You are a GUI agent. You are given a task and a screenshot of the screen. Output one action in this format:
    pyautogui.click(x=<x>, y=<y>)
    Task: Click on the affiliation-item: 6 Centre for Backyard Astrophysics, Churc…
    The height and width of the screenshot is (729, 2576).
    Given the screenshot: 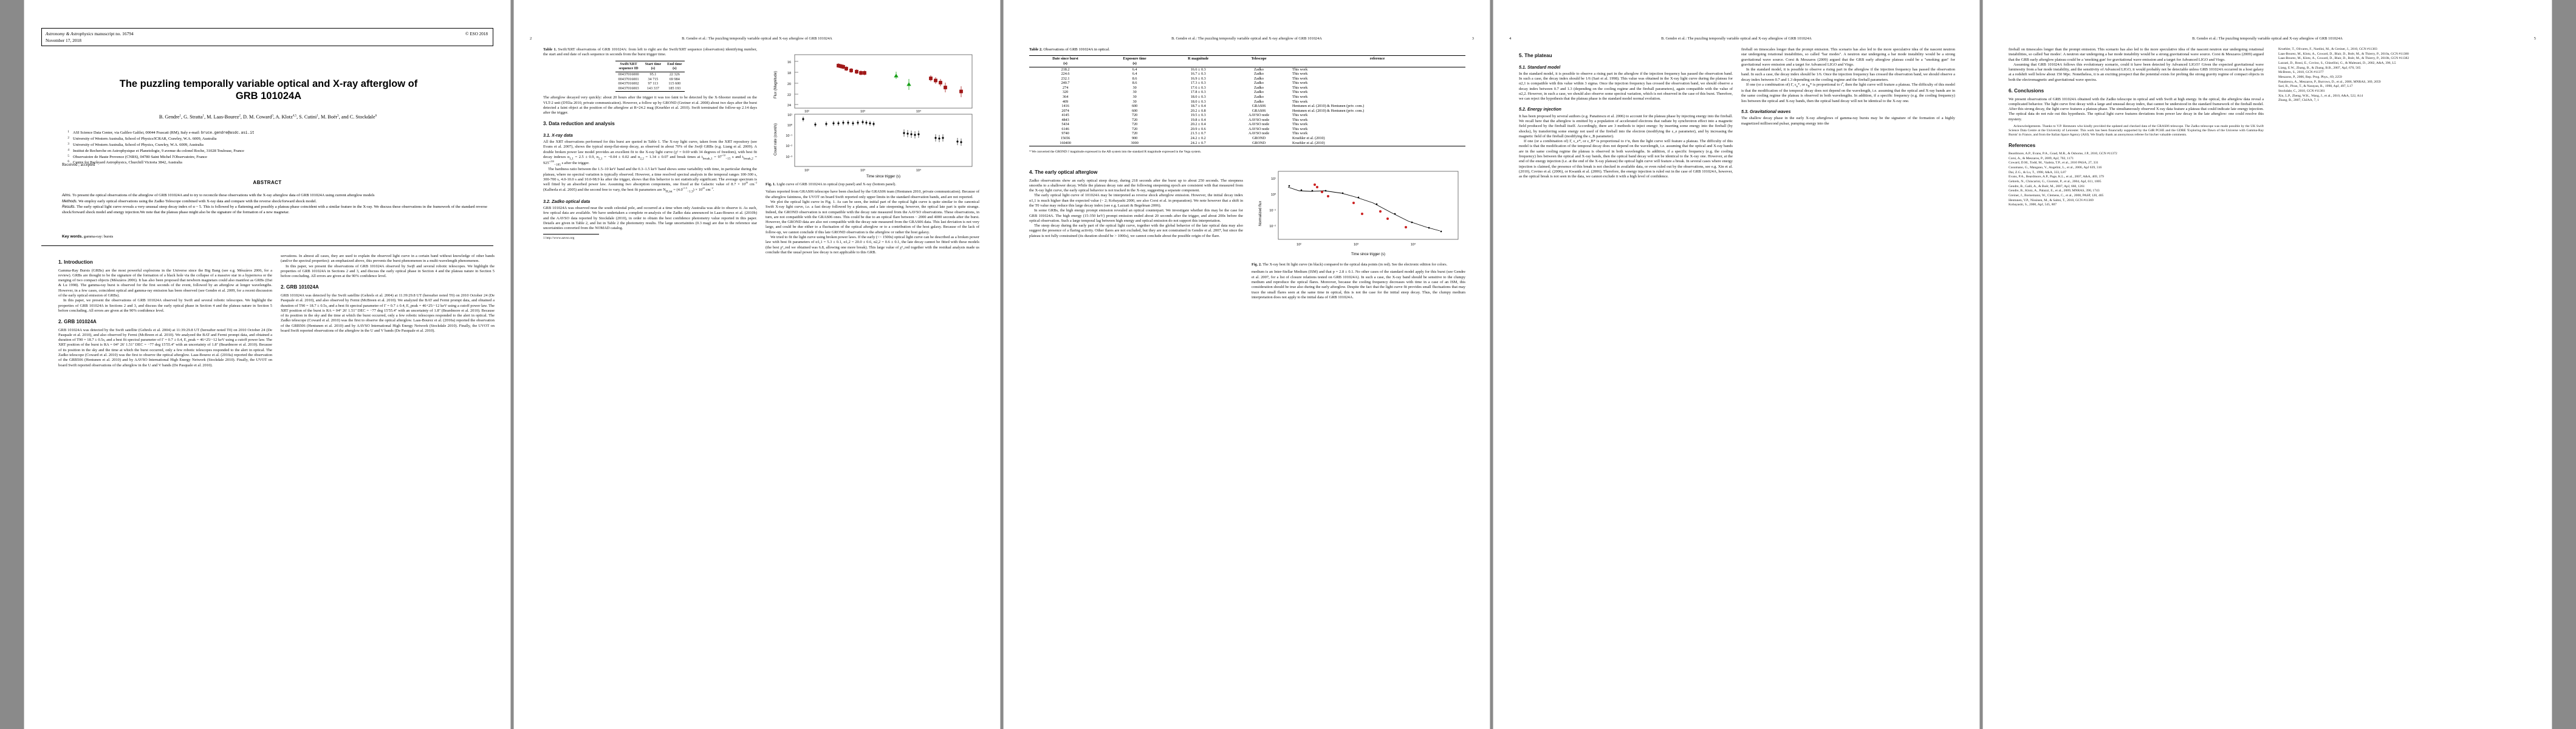 What is the action you would take?
    pyautogui.click(x=274, y=163)
    